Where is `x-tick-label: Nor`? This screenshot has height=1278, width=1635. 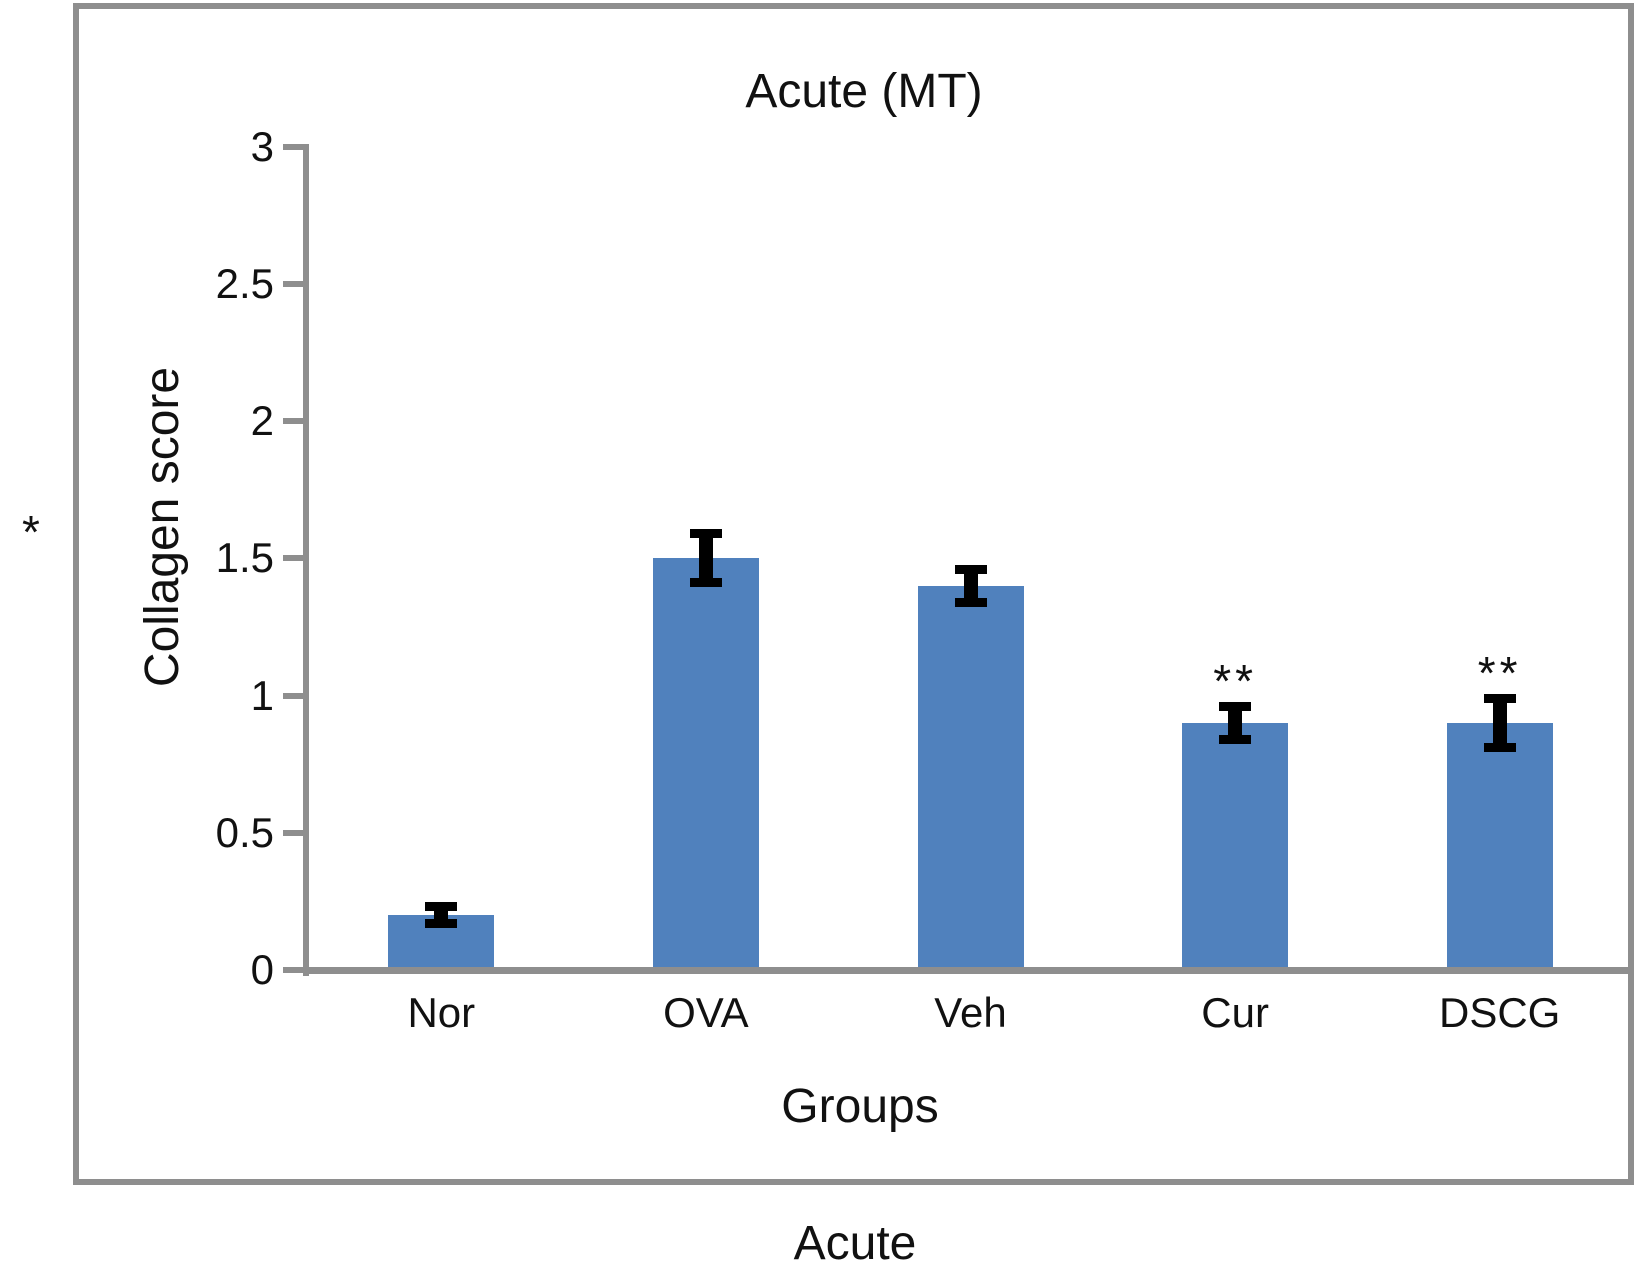
x-tick-label: Nor is located at coordinates (441, 1012).